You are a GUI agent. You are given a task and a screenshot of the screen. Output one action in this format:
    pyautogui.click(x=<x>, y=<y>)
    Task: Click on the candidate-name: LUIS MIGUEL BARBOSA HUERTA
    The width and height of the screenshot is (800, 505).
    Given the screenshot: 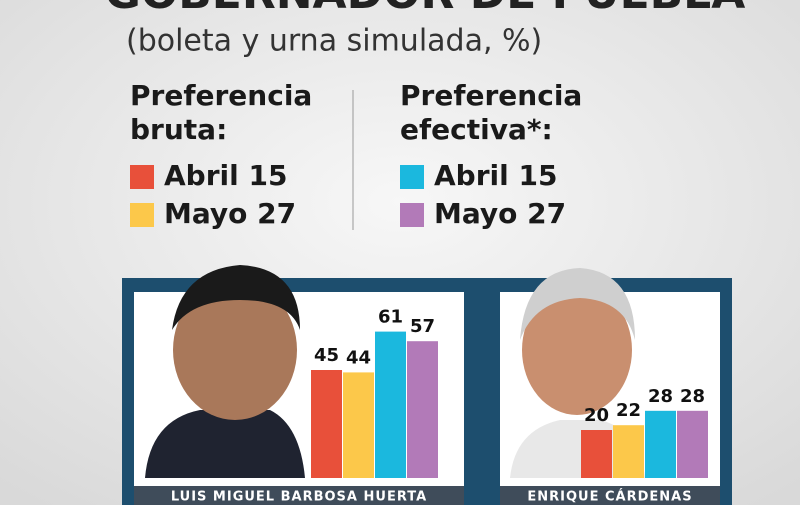 What is the action you would take?
    pyautogui.click(x=299, y=497)
    